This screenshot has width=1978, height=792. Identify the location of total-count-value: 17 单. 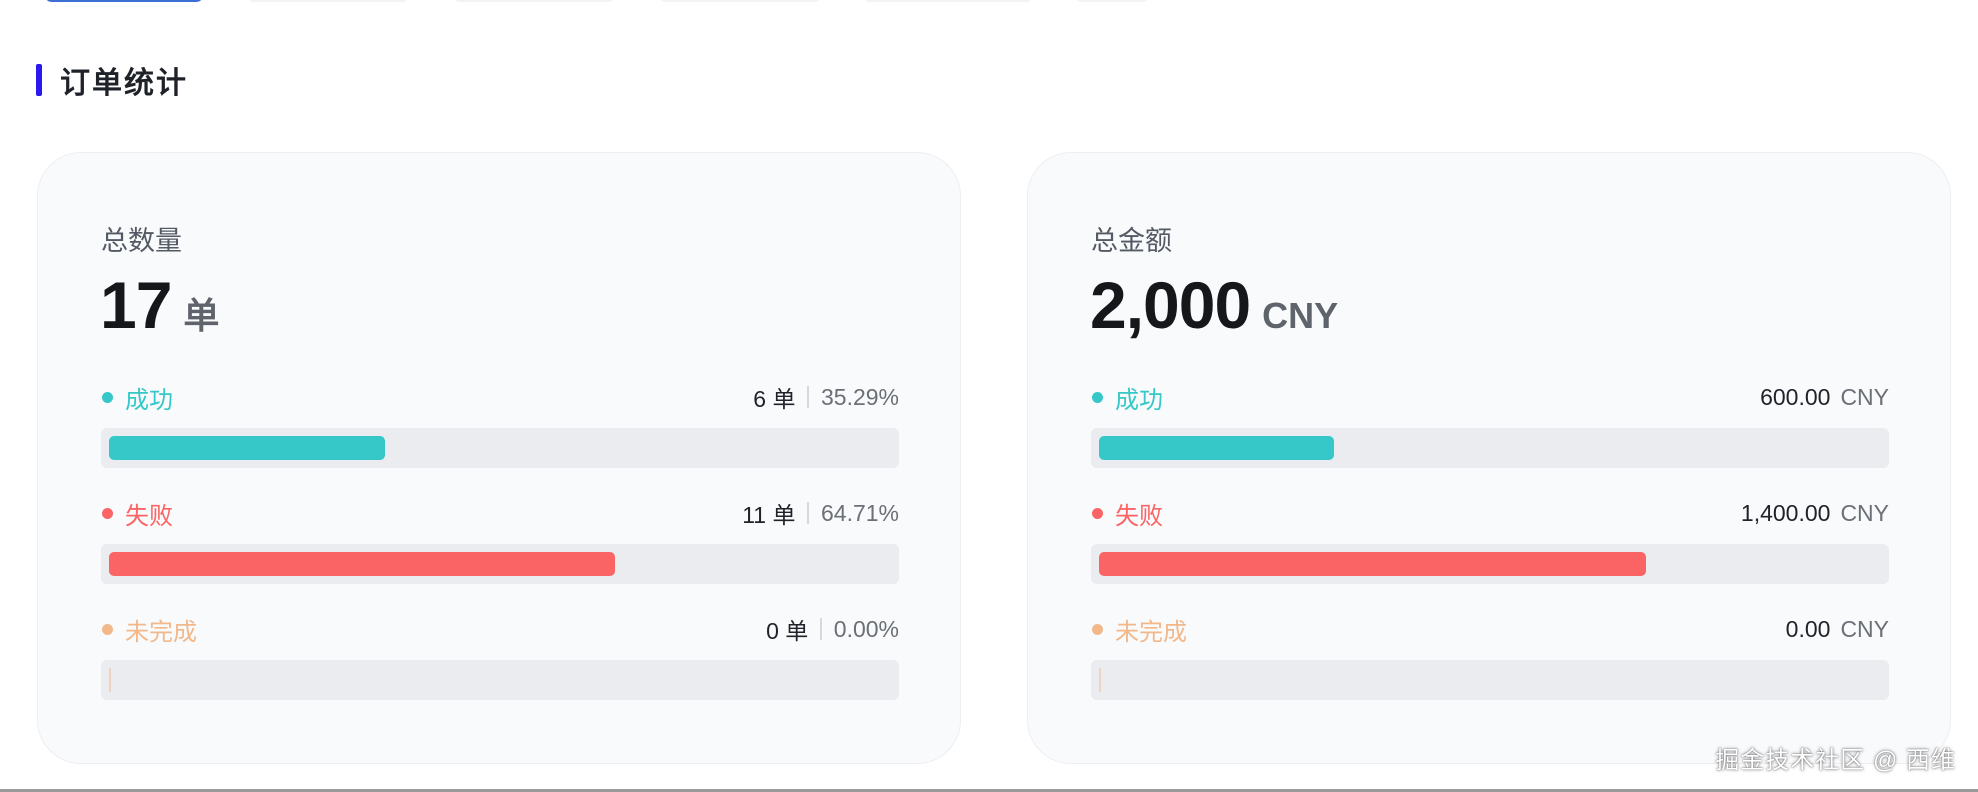
(159, 305).